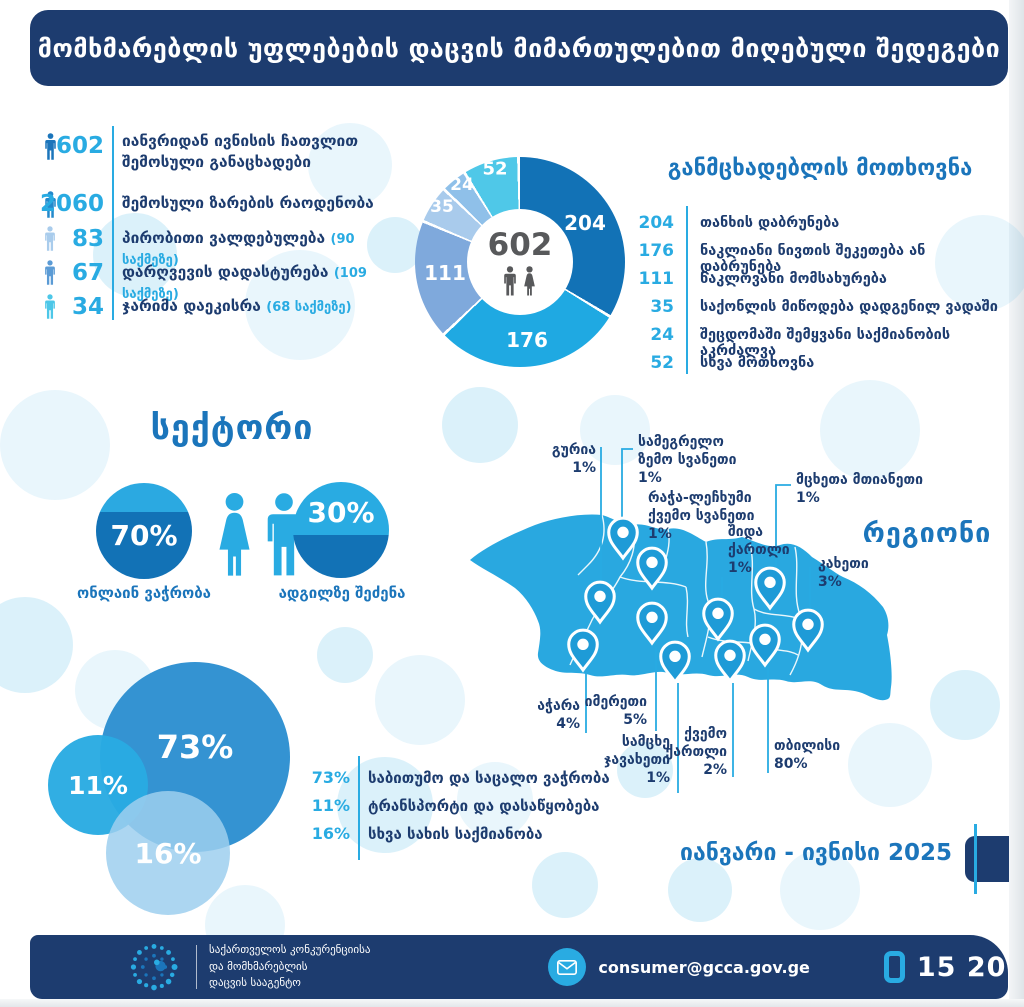 The image size is (1024, 1007). Describe the element at coordinates (820, 168) in the screenshot. I see `requests-title: განმცხადებლის მოთხოვნა` at that location.